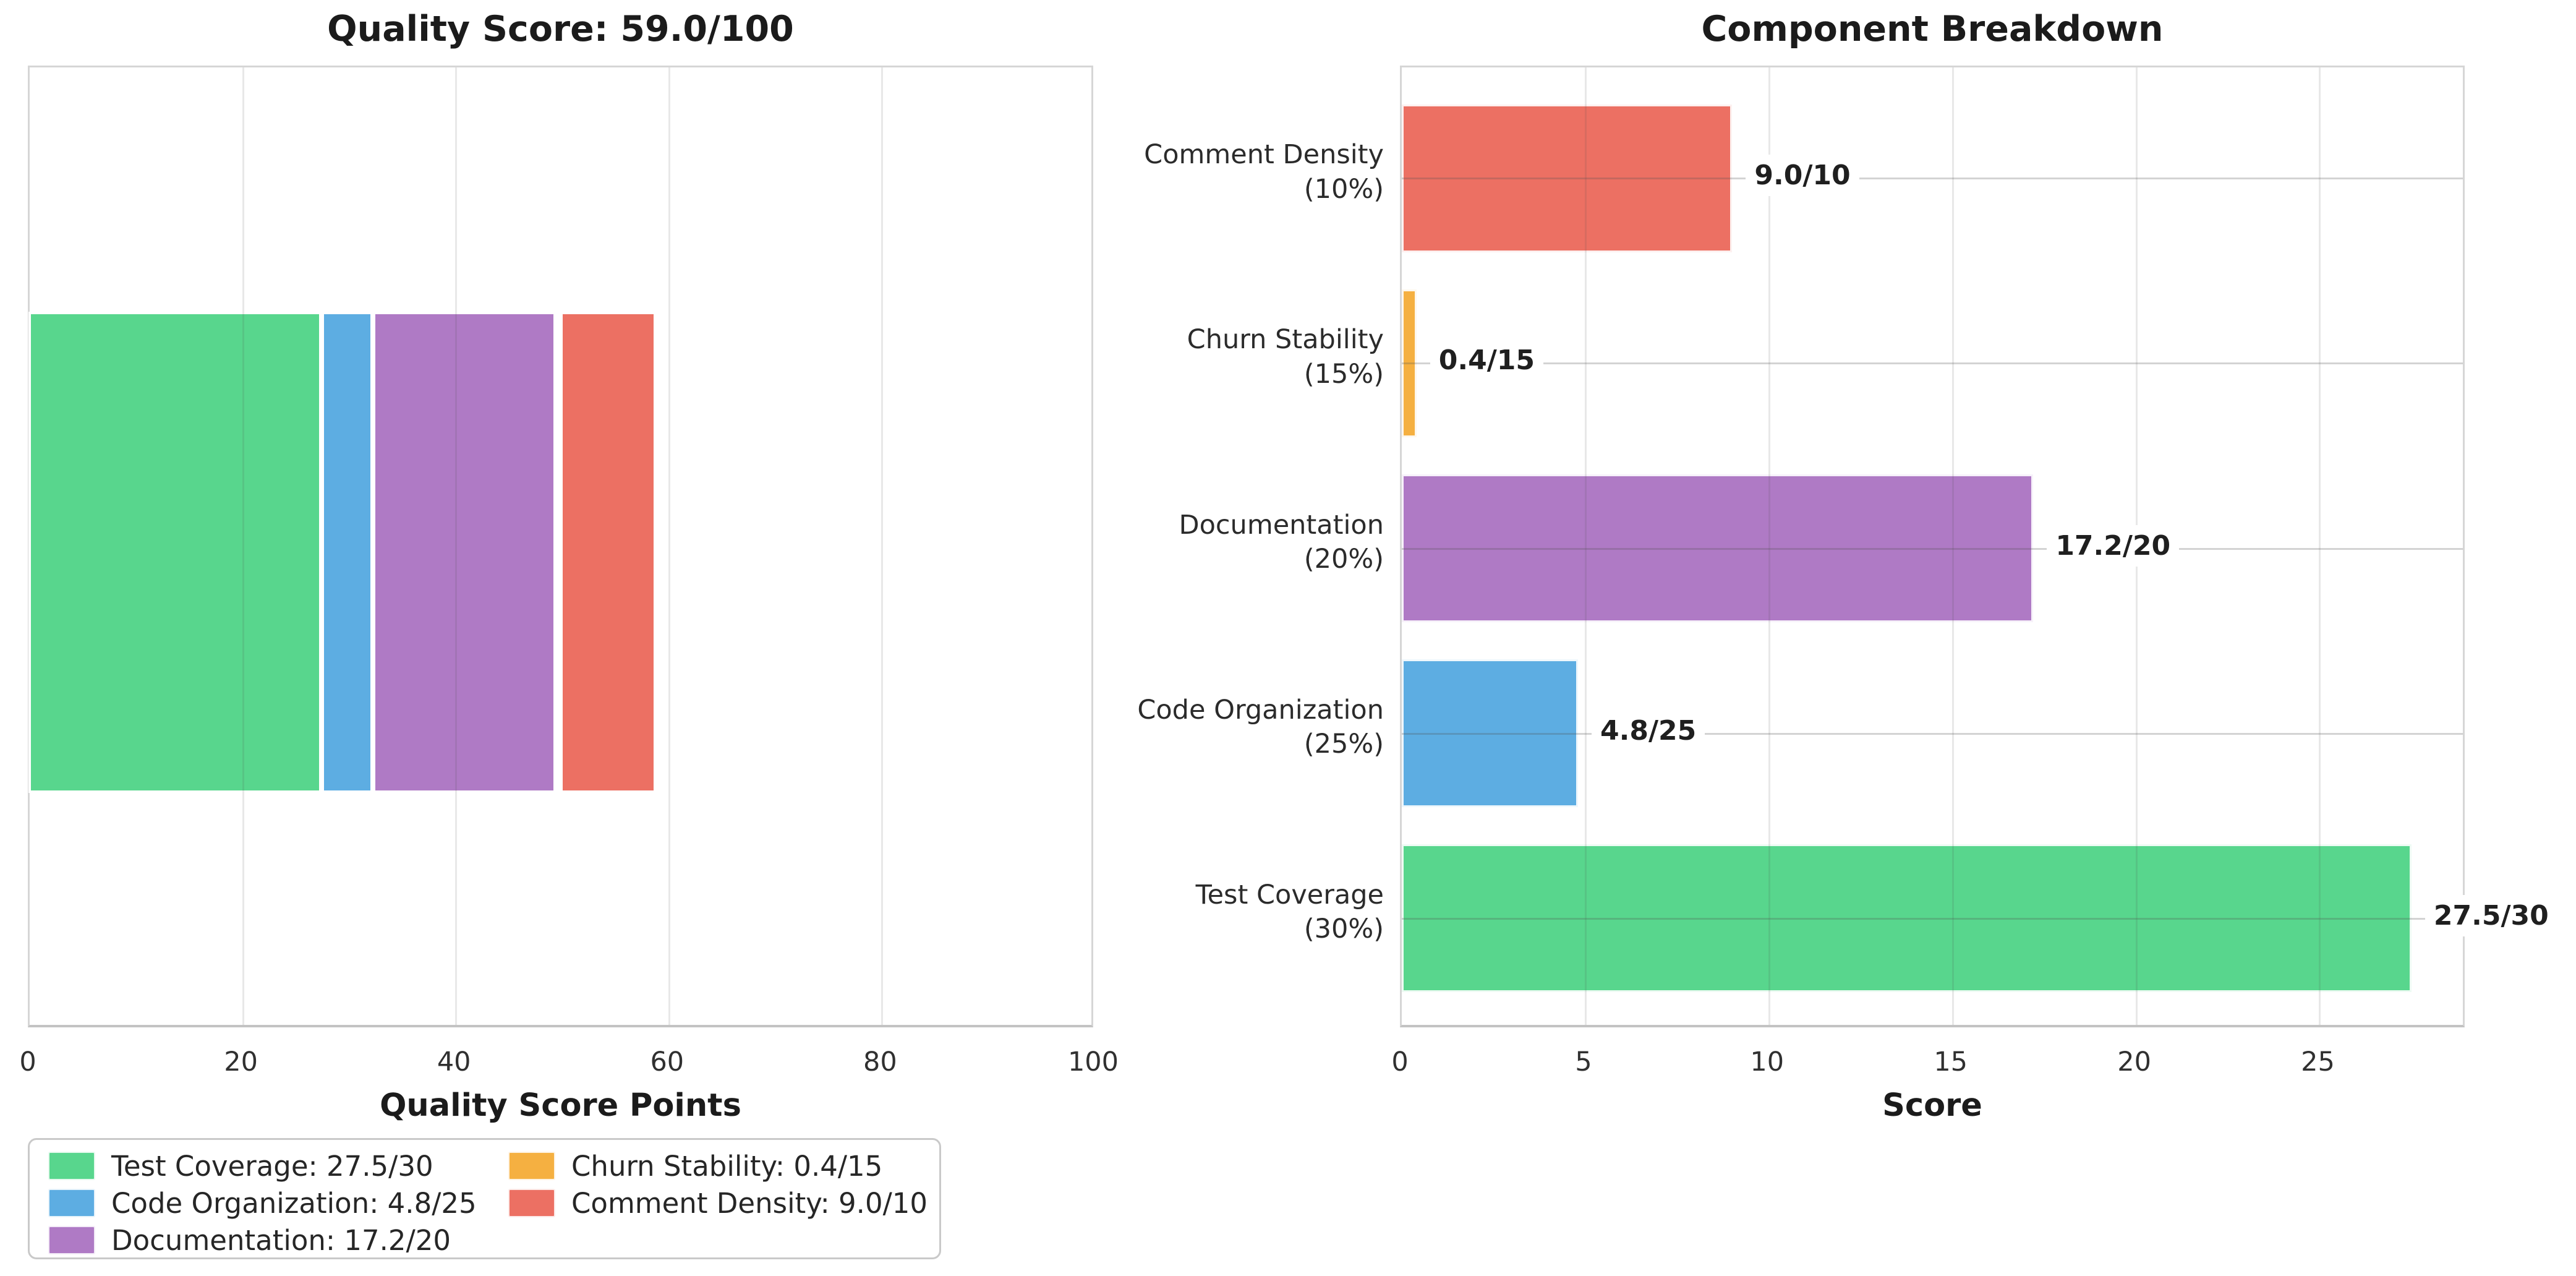 Image resolution: width=2576 pixels, height=1276 pixels. What do you see at coordinates (1260, 727) in the screenshot?
I see `category-label-code-organization: Code Organization (25%)` at bounding box center [1260, 727].